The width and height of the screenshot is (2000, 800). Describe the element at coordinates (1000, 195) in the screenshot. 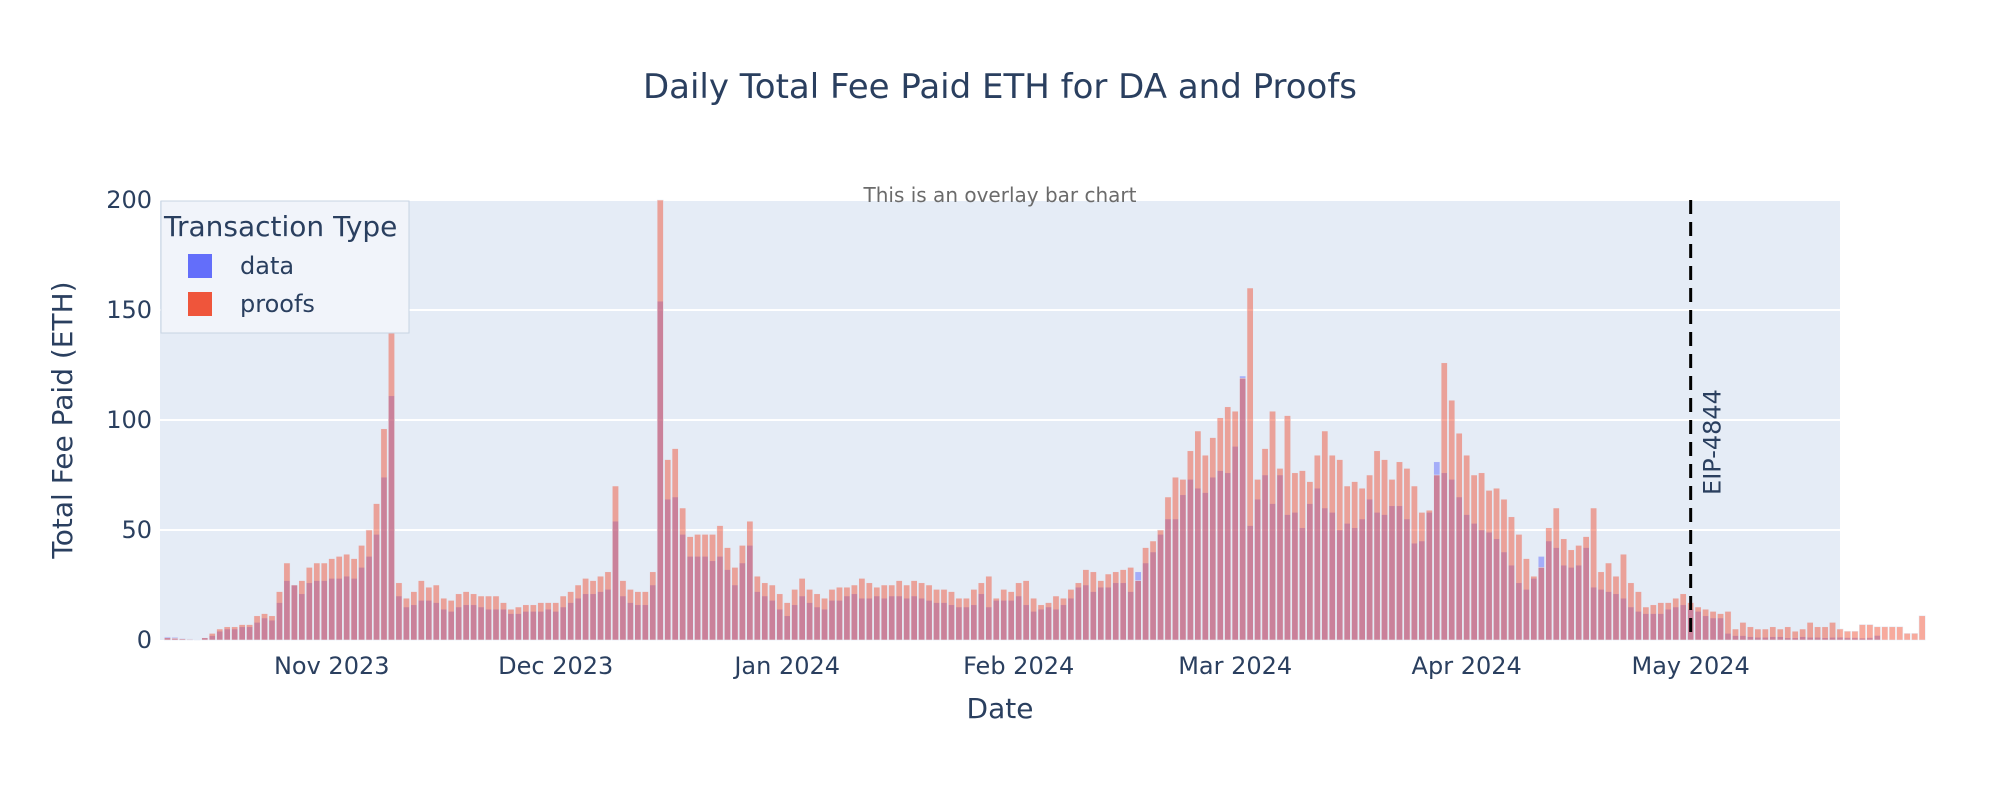

I see `chart-subtitle: This is an overlay bar chart` at that location.